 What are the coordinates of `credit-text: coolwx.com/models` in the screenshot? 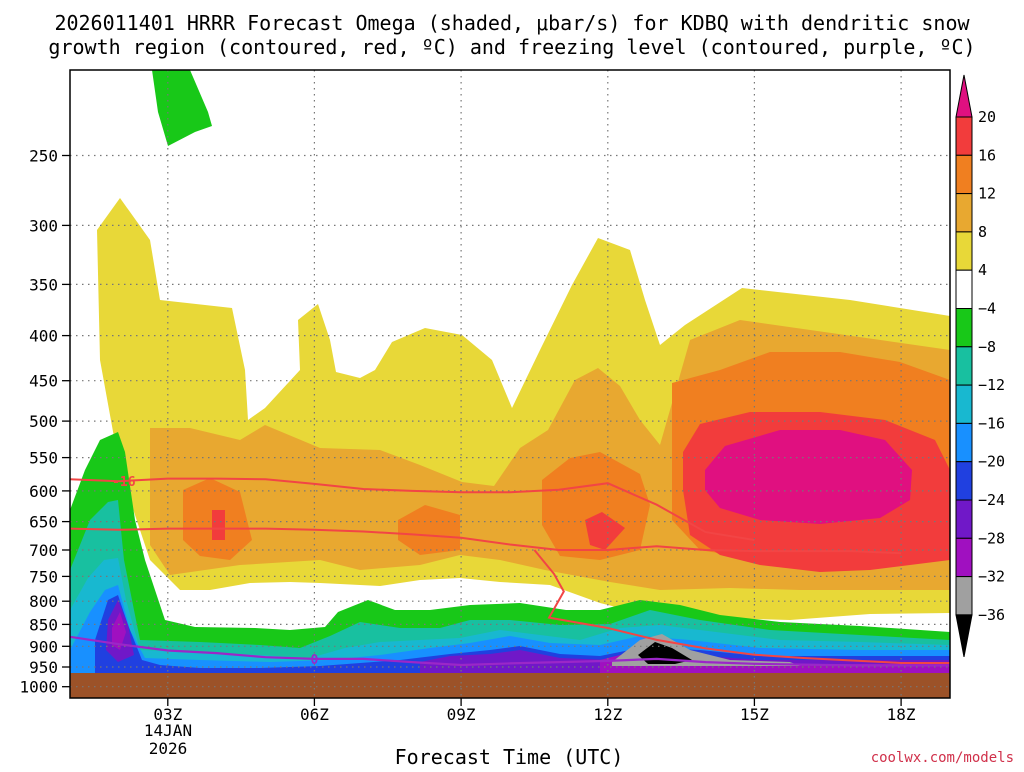 It's located at (942, 758).